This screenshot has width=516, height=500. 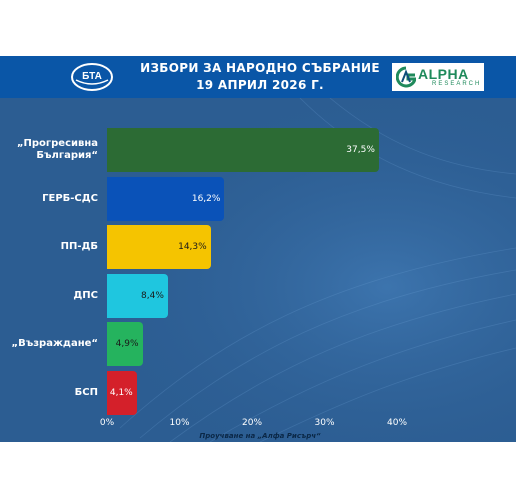 I want to click on category-label-line: България“, so click(x=67, y=155).